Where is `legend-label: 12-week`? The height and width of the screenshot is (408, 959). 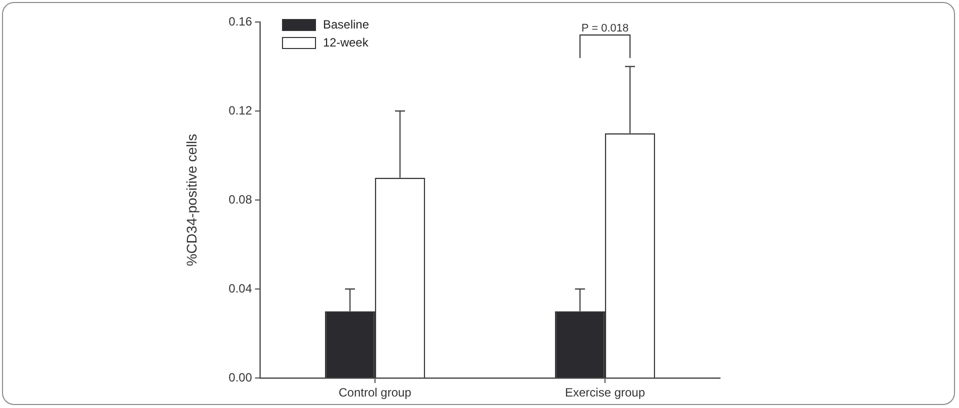 legend-label: 12-week is located at coordinates (346, 42).